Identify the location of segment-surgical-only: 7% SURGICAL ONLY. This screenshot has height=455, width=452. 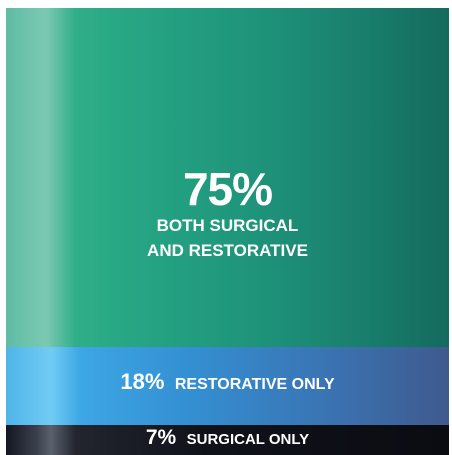
(227, 440).